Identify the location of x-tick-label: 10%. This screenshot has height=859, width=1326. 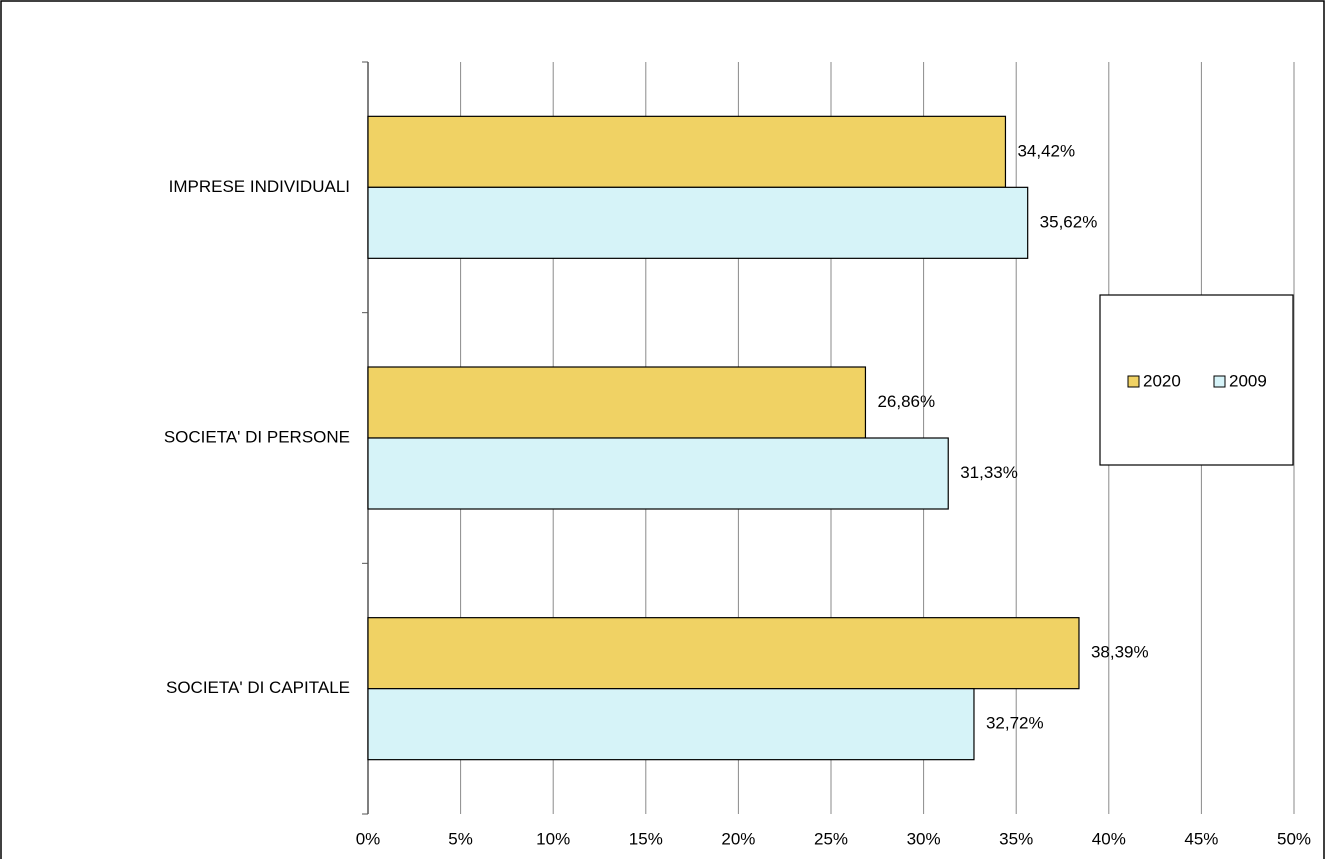
(553, 838).